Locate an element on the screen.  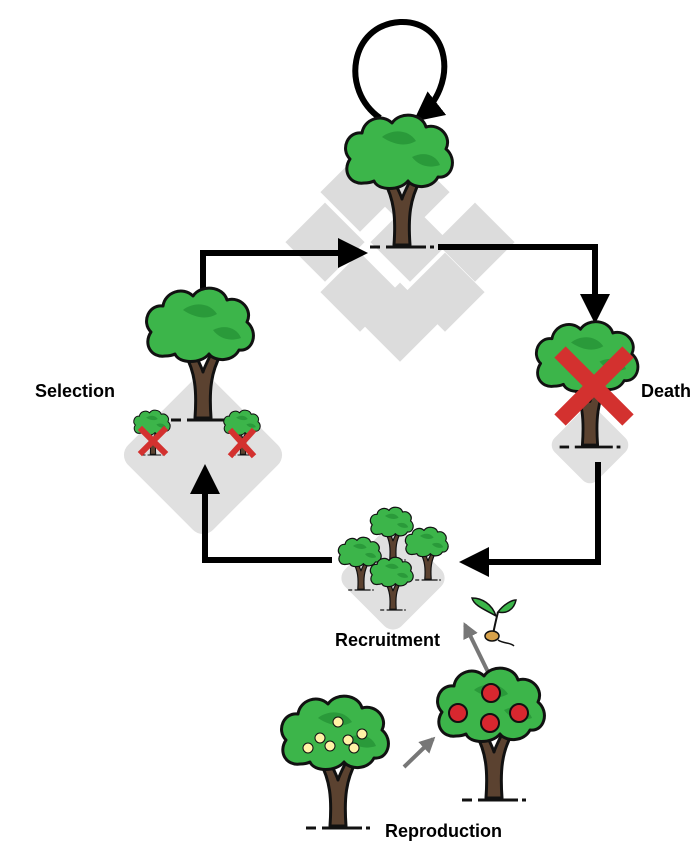
label-death: Death is located at coordinates (666, 391).